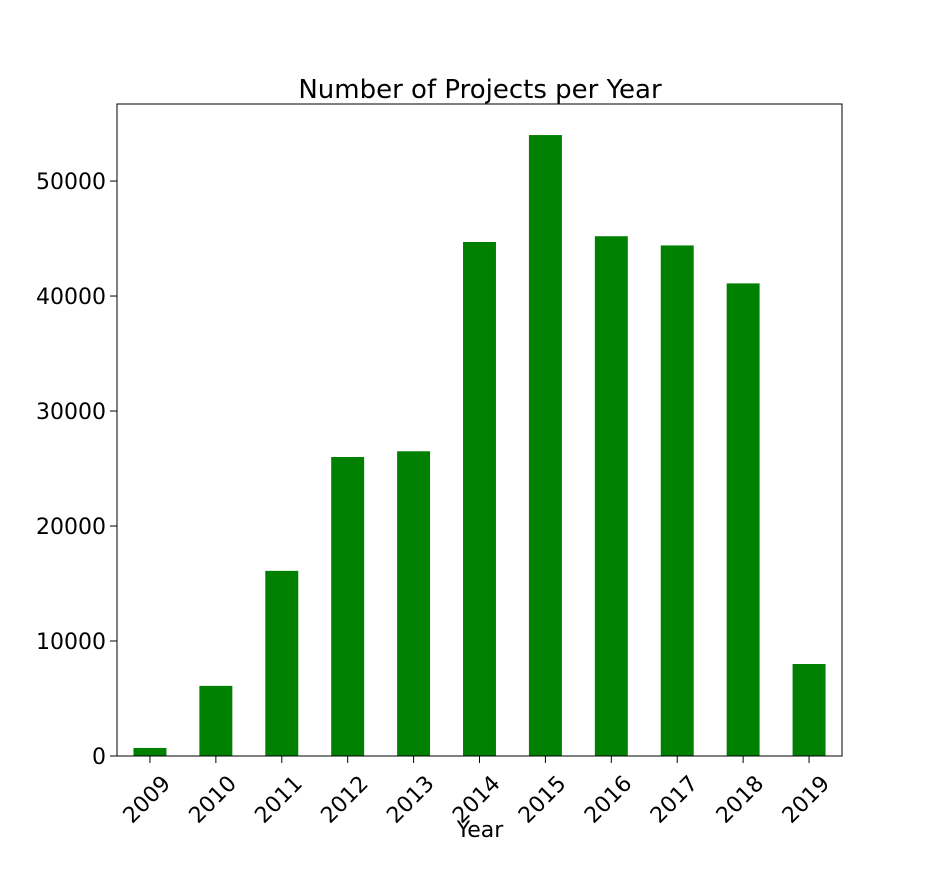 This screenshot has height=869, width=936. What do you see at coordinates (677, 500) in the screenshot?
I see `bar-2017` at bounding box center [677, 500].